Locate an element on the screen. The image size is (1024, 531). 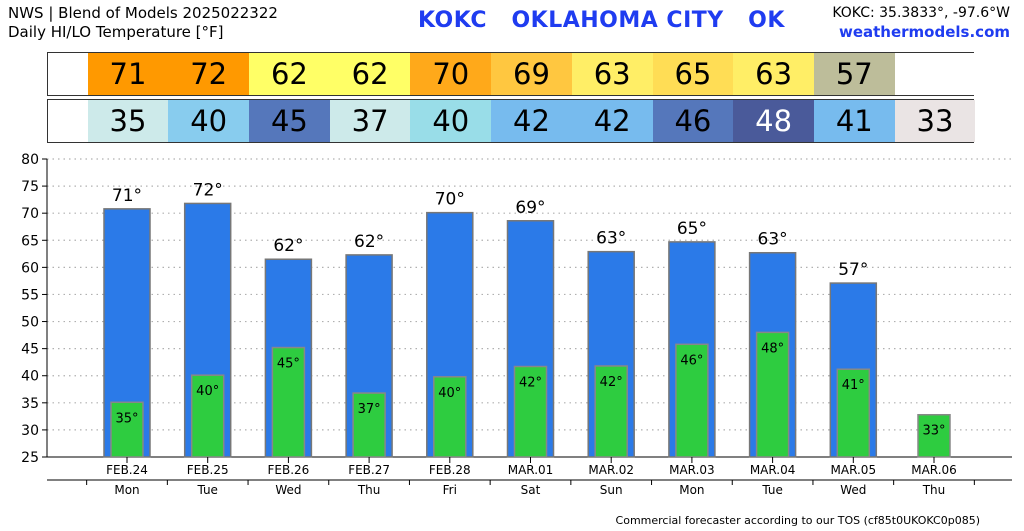
y-tick-label: 70 is located at coordinates (30, 214).